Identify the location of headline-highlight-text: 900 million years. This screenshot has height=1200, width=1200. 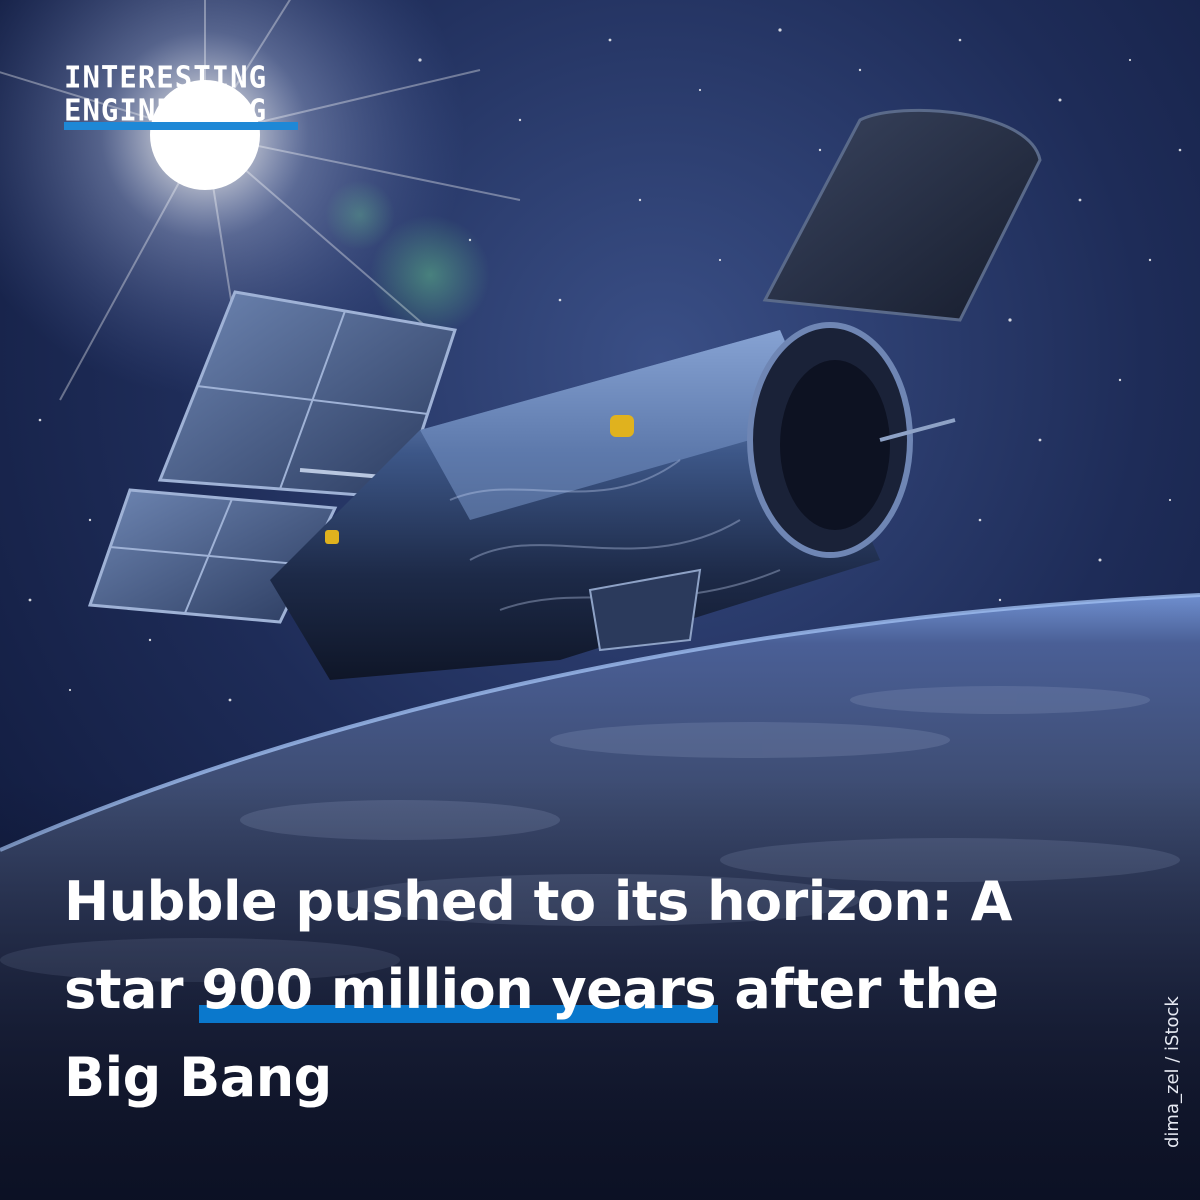
(459, 989).